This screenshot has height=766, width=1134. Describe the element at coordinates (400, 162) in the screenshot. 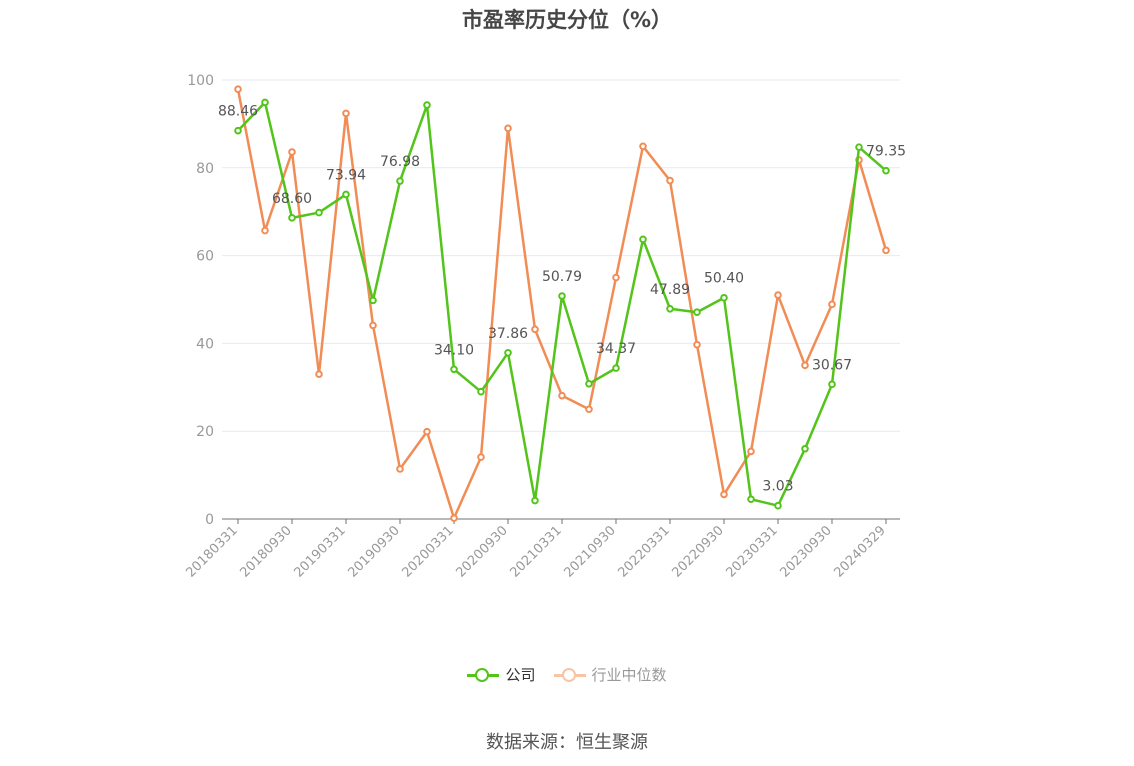

I see `data-label: 76.98` at that location.